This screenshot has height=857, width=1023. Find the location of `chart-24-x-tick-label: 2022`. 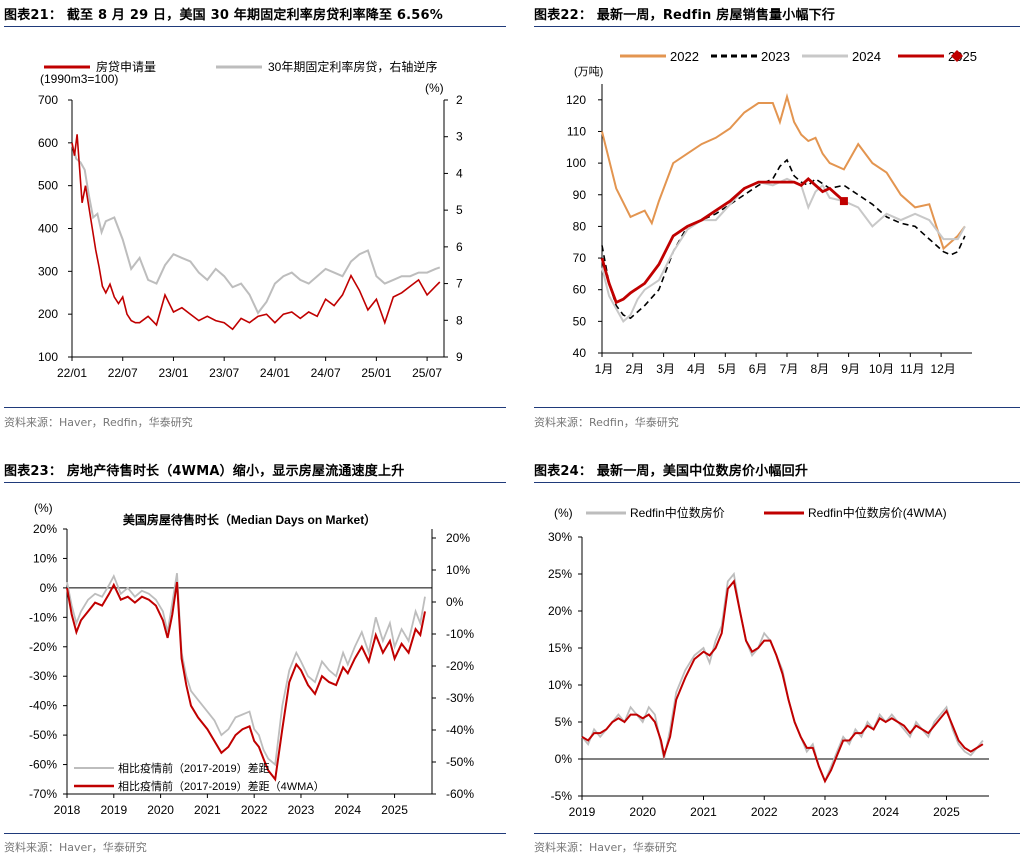

chart-24-x-tick-label: 2022 is located at coordinates (764, 812).